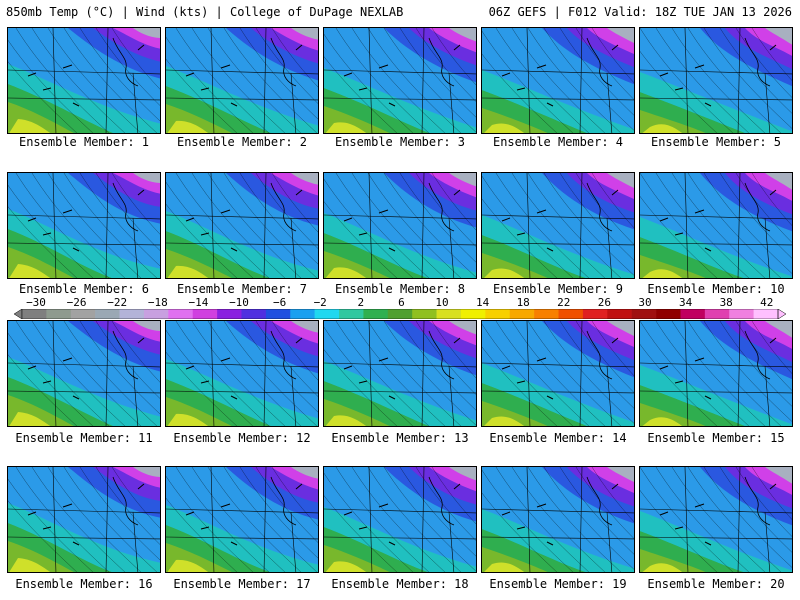 This screenshot has width=800, height=600. What do you see at coordinates (400, 438) in the screenshot?
I see `ensemble-member-label: Ensemble Member: 13` at bounding box center [400, 438].